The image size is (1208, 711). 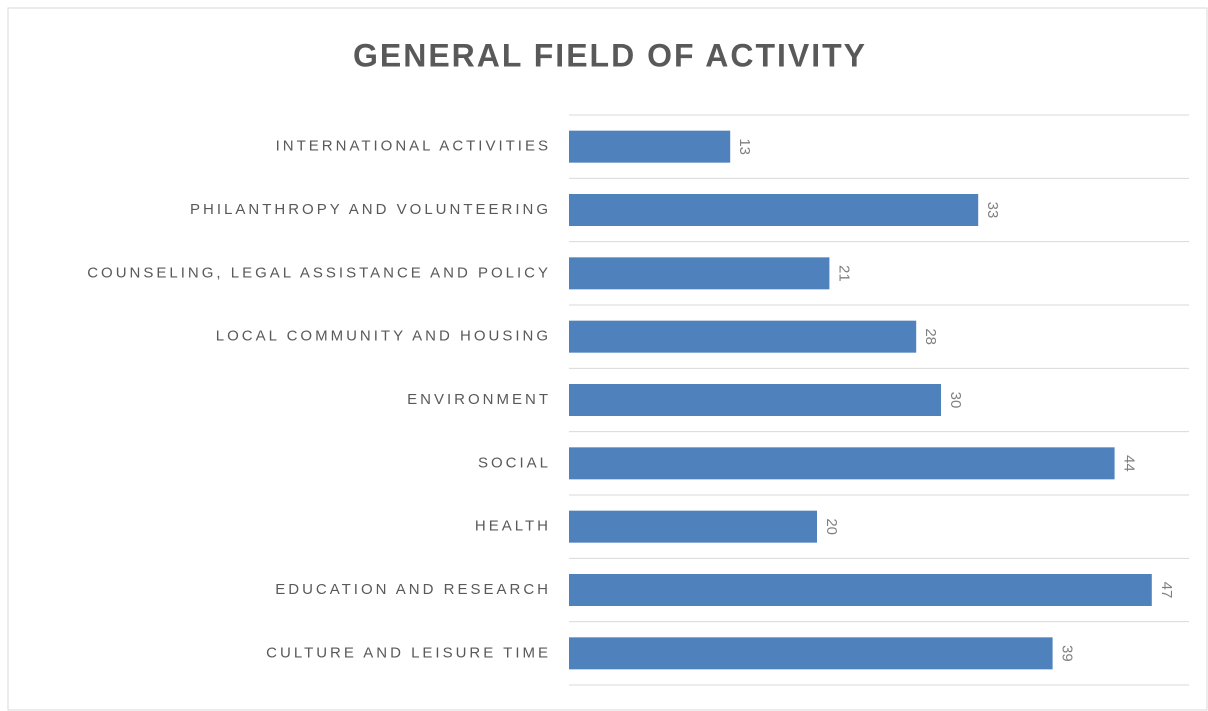 What do you see at coordinates (955, 400) in the screenshot?
I see `data-label: 30` at bounding box center [955, 400].